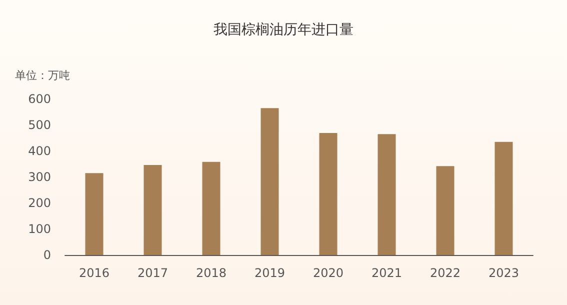 The width and height of the screenshot is (567, 305). What do you see at coordinates (386, 273) in the screenshot?
I see `x-tick-label: 2021` at bounding box center [386, 273].